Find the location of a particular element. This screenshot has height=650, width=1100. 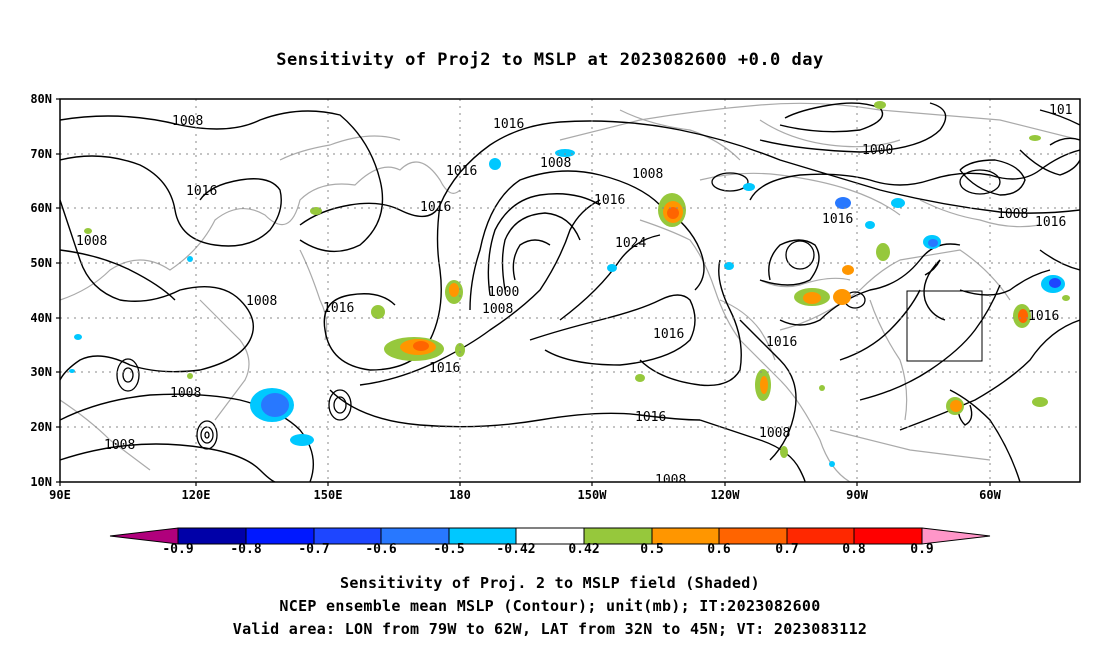

lat-label: 30N is located at coordinates (41, 372).